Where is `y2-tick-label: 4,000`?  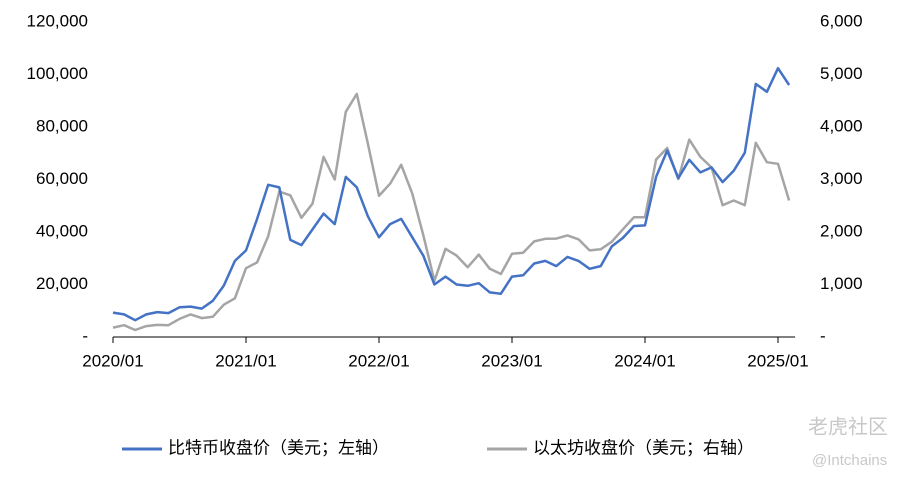
y2-tick-label: 4,000 is located at coordinates (841, 125).